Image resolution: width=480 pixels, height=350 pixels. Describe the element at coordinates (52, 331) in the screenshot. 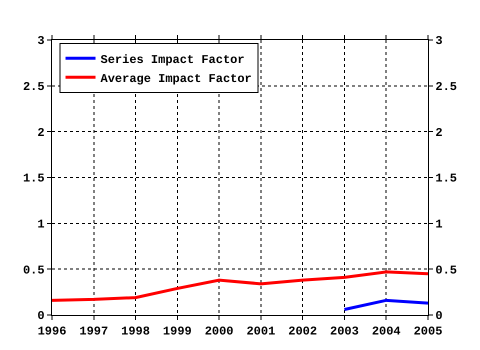

I see `x-tick-label: 1996` at that location.